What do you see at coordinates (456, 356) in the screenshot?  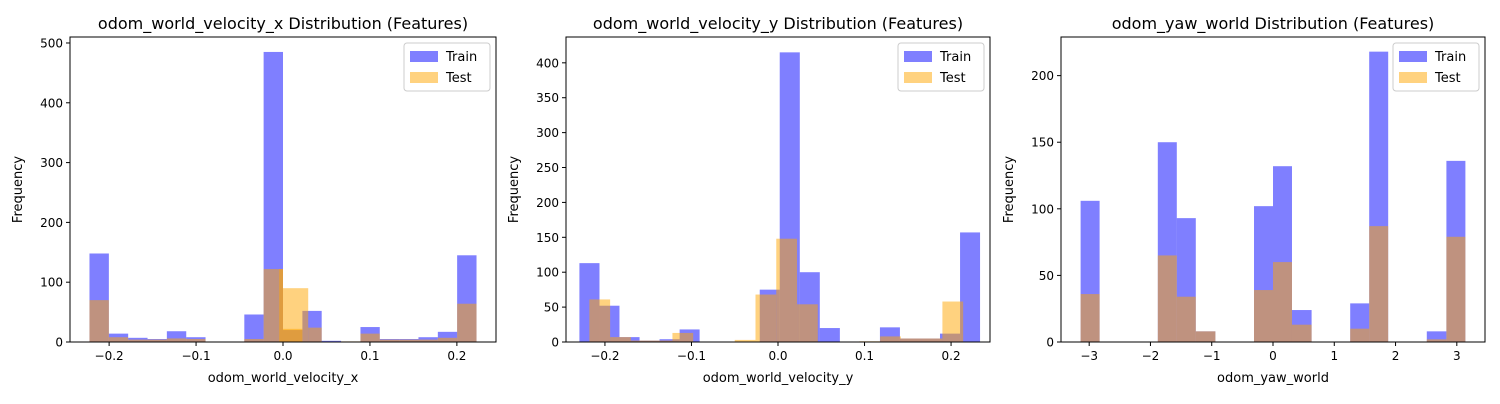 I see `x-tick-label: 0.2` at bounding box center [456, 356].